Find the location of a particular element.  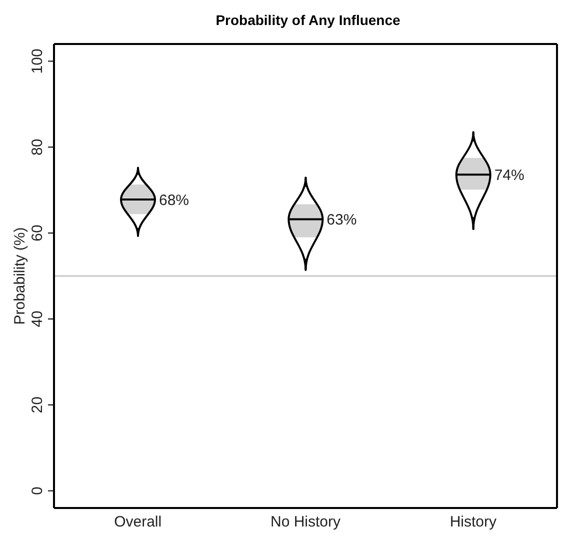

x-tick-label: Overall is located at coordinates (138, 522).